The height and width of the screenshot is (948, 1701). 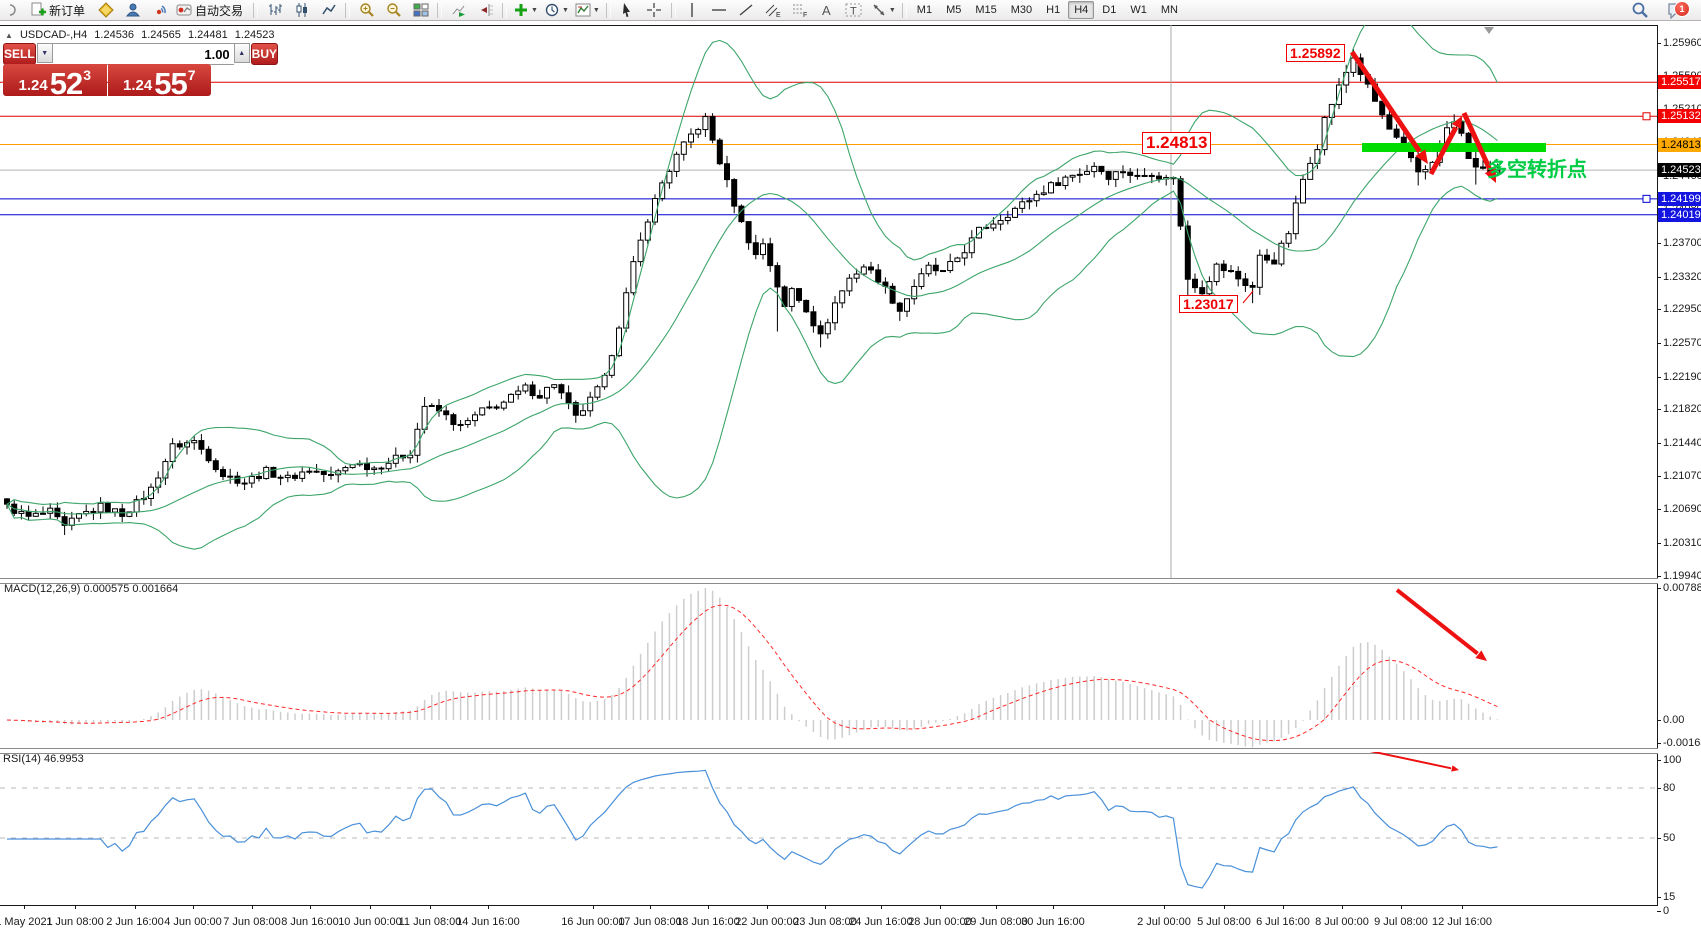 What do you see at coordinates (458, 10) in the screenshot?
I see `auto-scroll-button` at bounding box center [458, 10].